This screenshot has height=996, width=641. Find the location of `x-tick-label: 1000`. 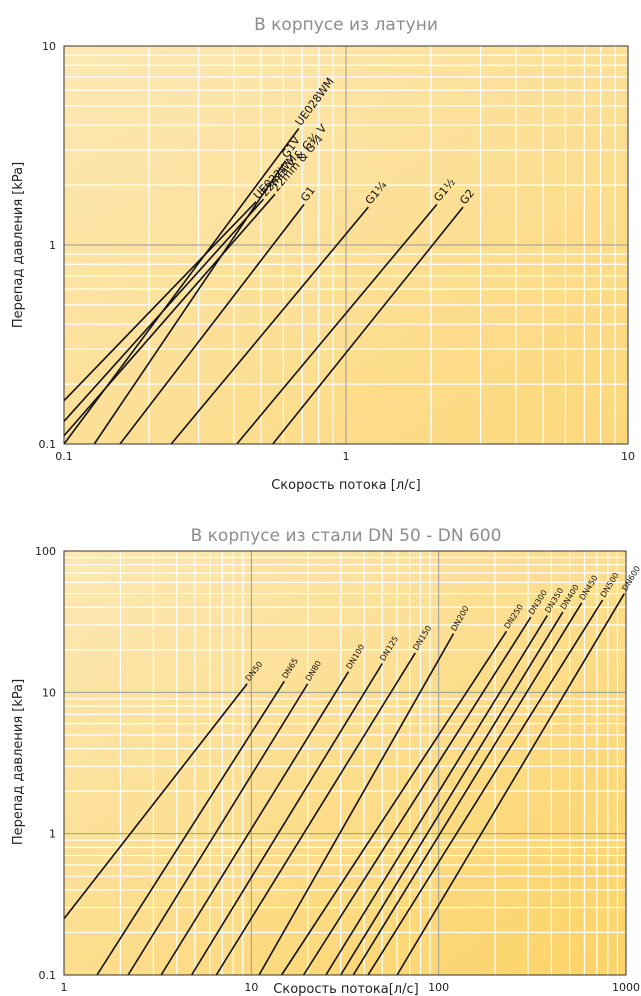

x-tick-label: 1000 is located at coordinates (626, 987).